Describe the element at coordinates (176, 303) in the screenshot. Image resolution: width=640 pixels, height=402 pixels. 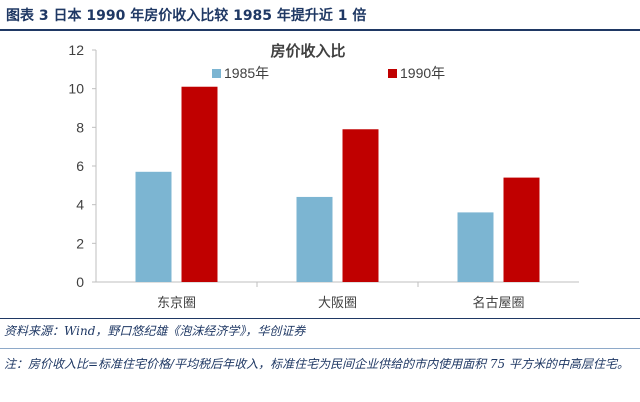
I see `x-category-label: 东京圈` at that location.